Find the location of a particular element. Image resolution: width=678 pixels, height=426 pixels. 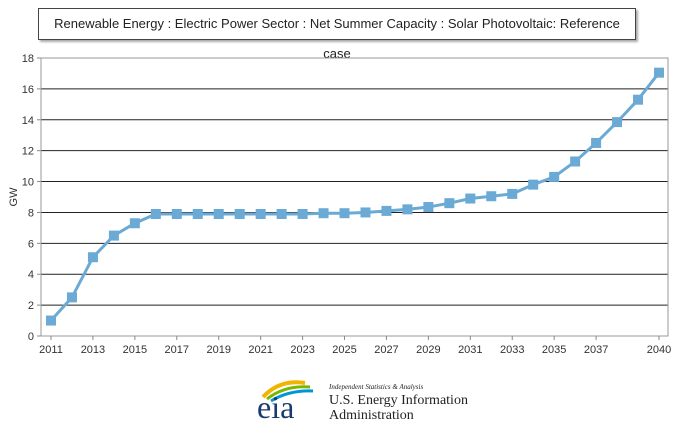

x-tick-label: 2035 is located at coordinates (554, 350).